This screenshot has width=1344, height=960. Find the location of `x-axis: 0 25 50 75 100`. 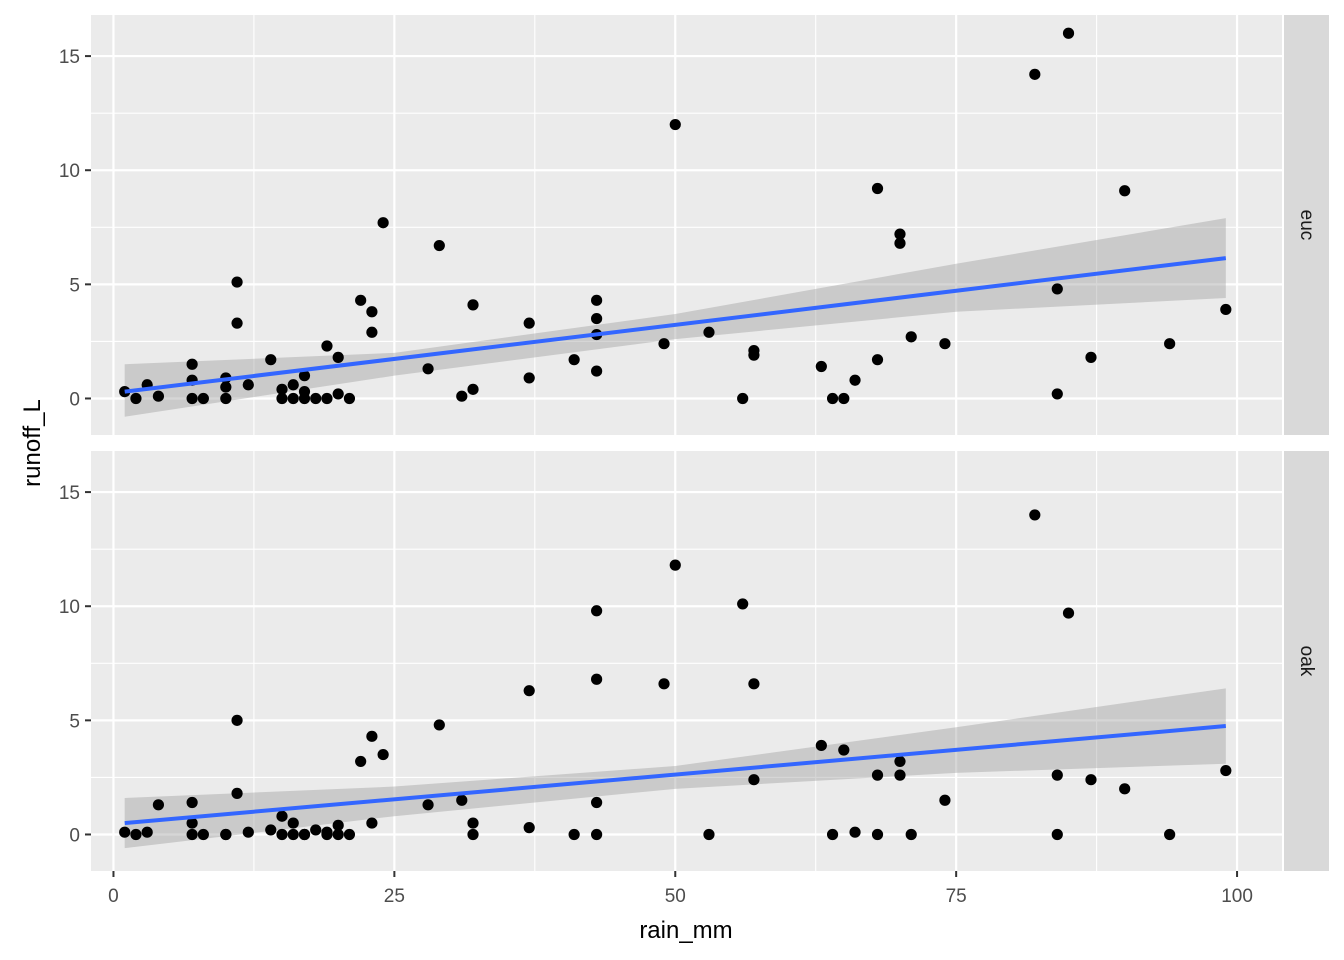

x-axis: 0 25 50 75 100 is located at coordinates (680, 889).